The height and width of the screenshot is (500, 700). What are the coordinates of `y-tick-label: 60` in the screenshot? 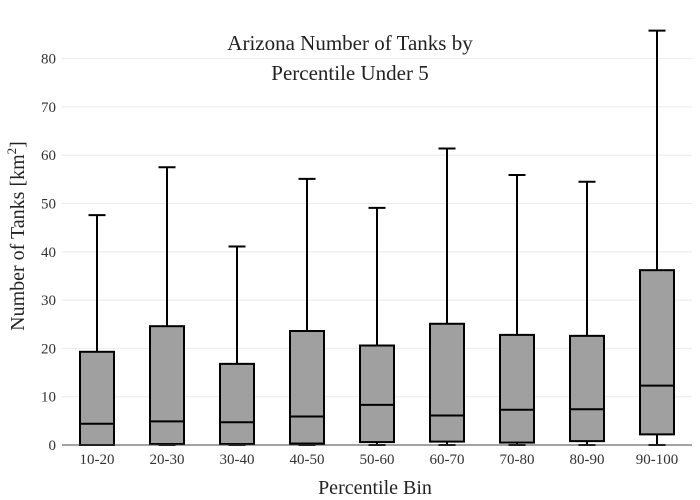 It's located at (48, 156).